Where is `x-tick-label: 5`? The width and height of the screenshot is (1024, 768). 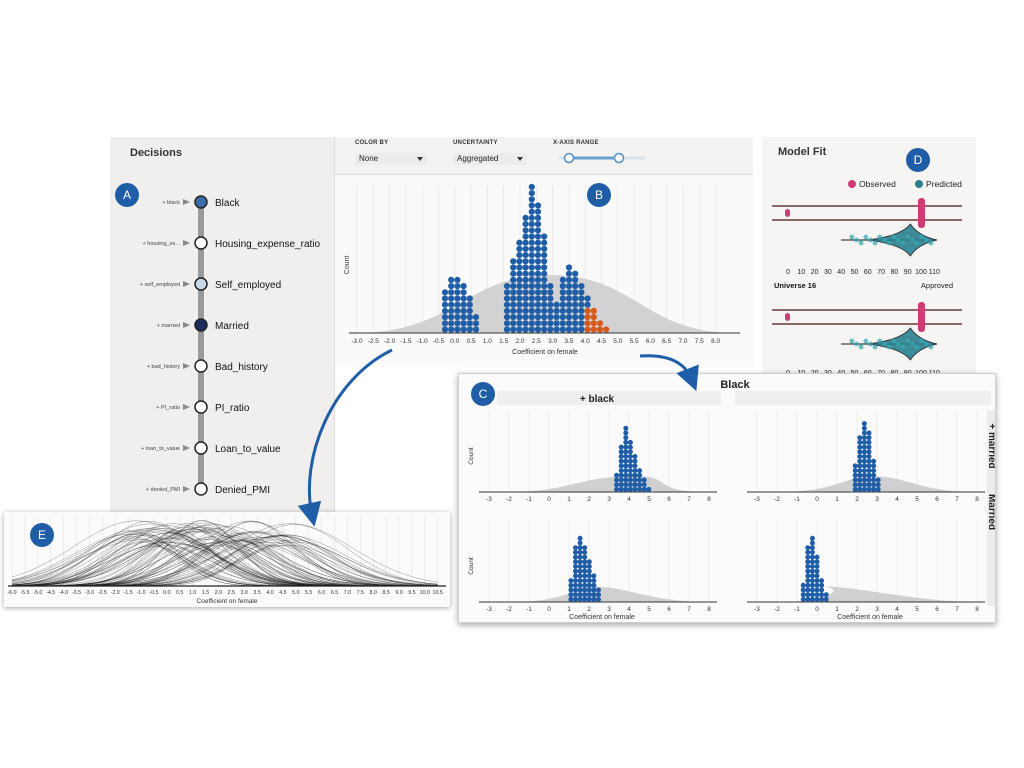
x-tick-label: 5 is located at coordinates (917, 609).